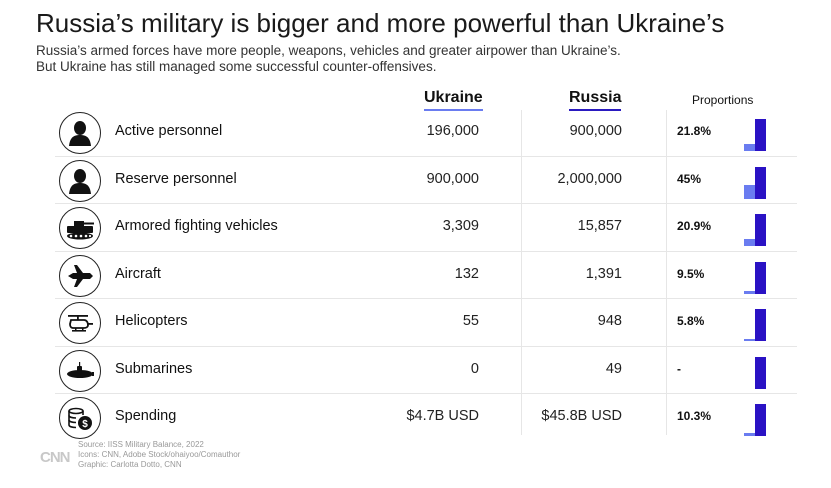  I want to click on helicopter-icon, so click(80, 323).